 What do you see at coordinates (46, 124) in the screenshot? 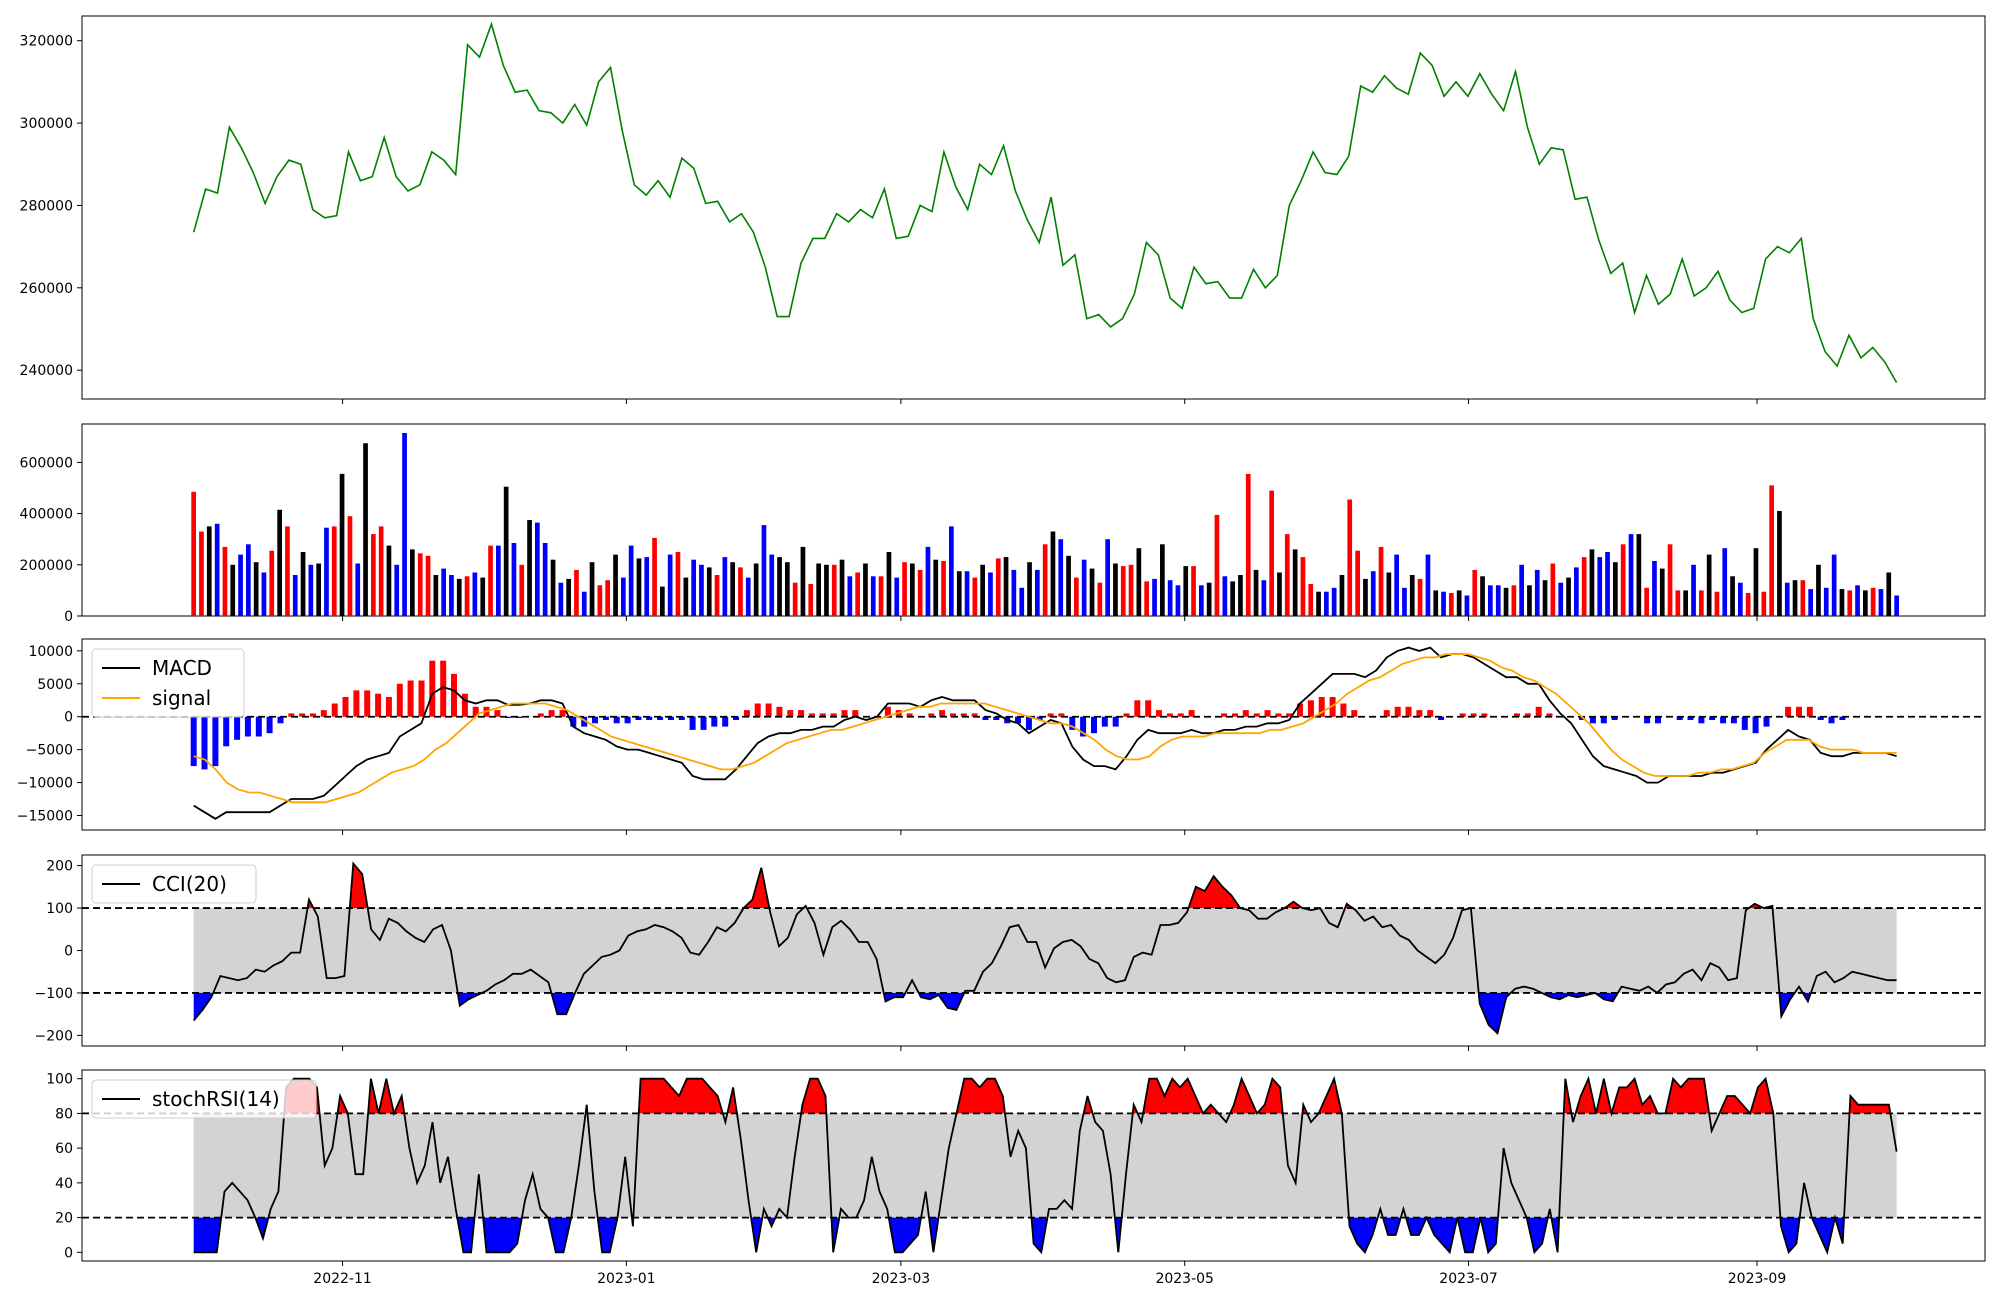
I see `y-tick-label: 300000` at bounding box center [46, 124].